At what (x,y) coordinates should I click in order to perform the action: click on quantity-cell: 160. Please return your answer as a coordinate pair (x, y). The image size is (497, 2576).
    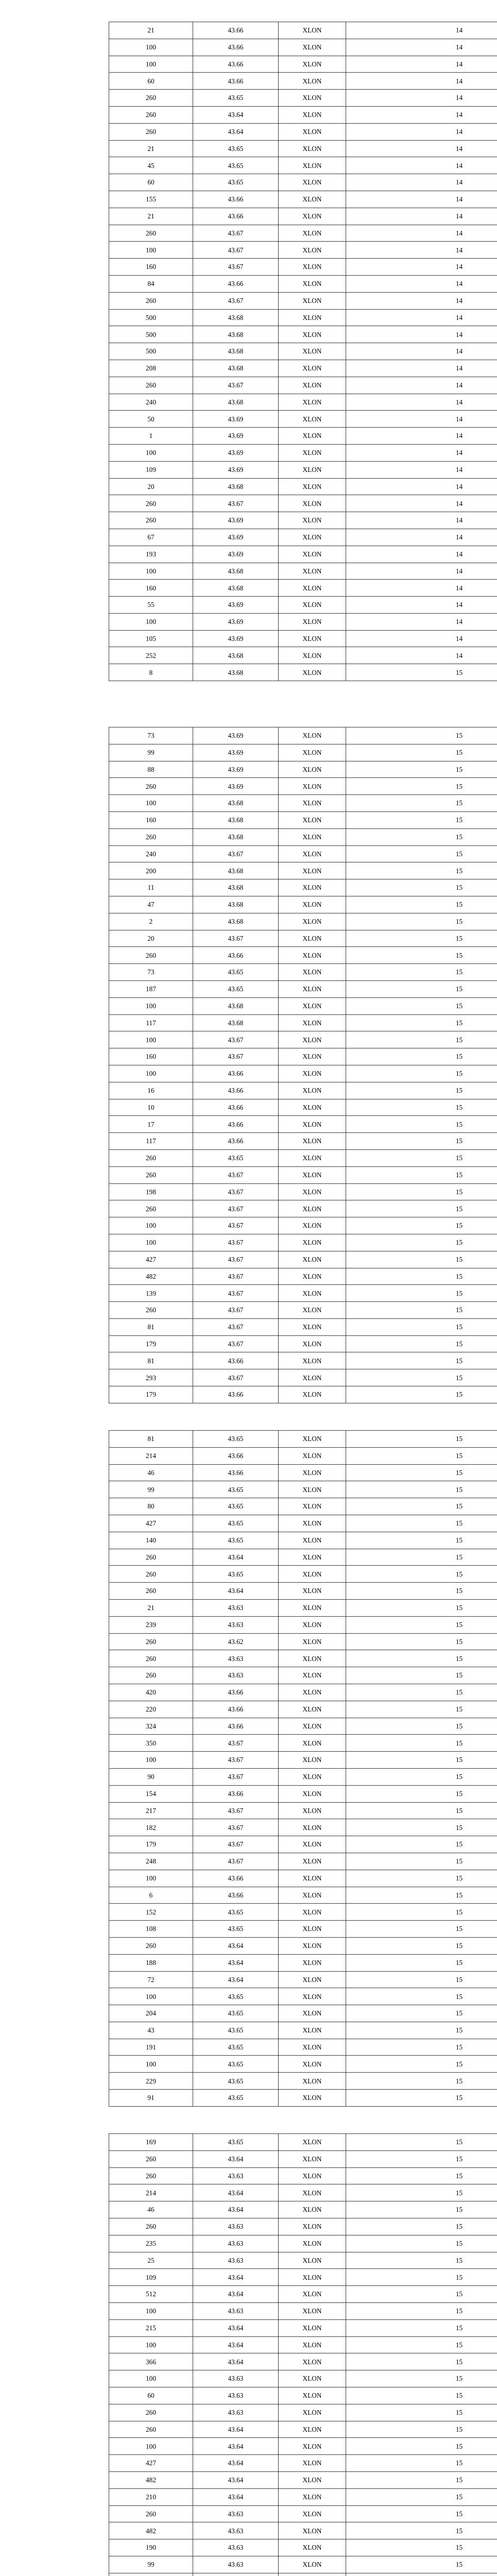
    Looking at the image, I should click on (151, 1056).